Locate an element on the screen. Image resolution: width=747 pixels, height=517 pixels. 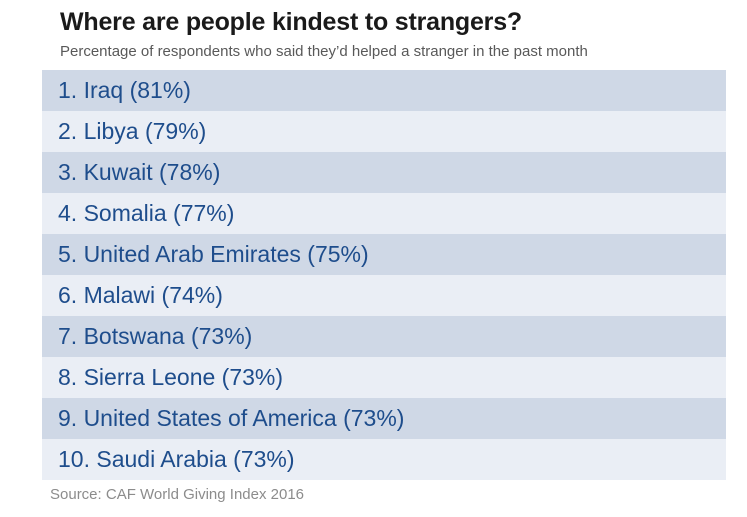
table-row: 7. Botswana (73%) is located at coordinates (384, 336).